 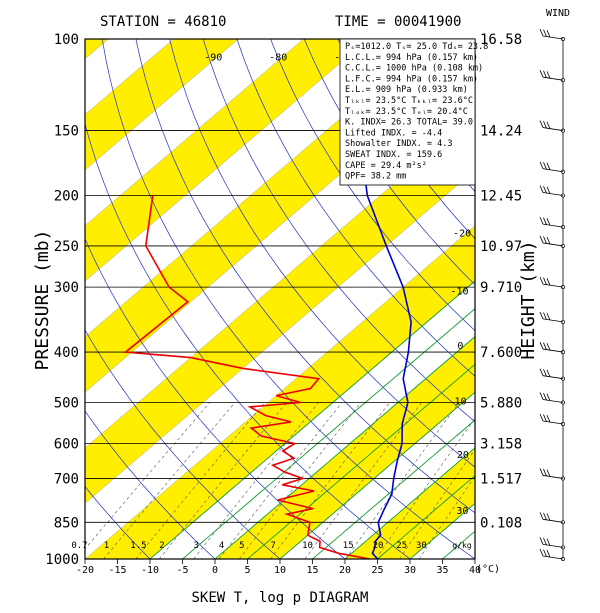 I want to click on mixing-ratio-labels: 0.7 1 1.5 2 3 4 5 7 10 15 20 25 30, so click(x=248, y=546).